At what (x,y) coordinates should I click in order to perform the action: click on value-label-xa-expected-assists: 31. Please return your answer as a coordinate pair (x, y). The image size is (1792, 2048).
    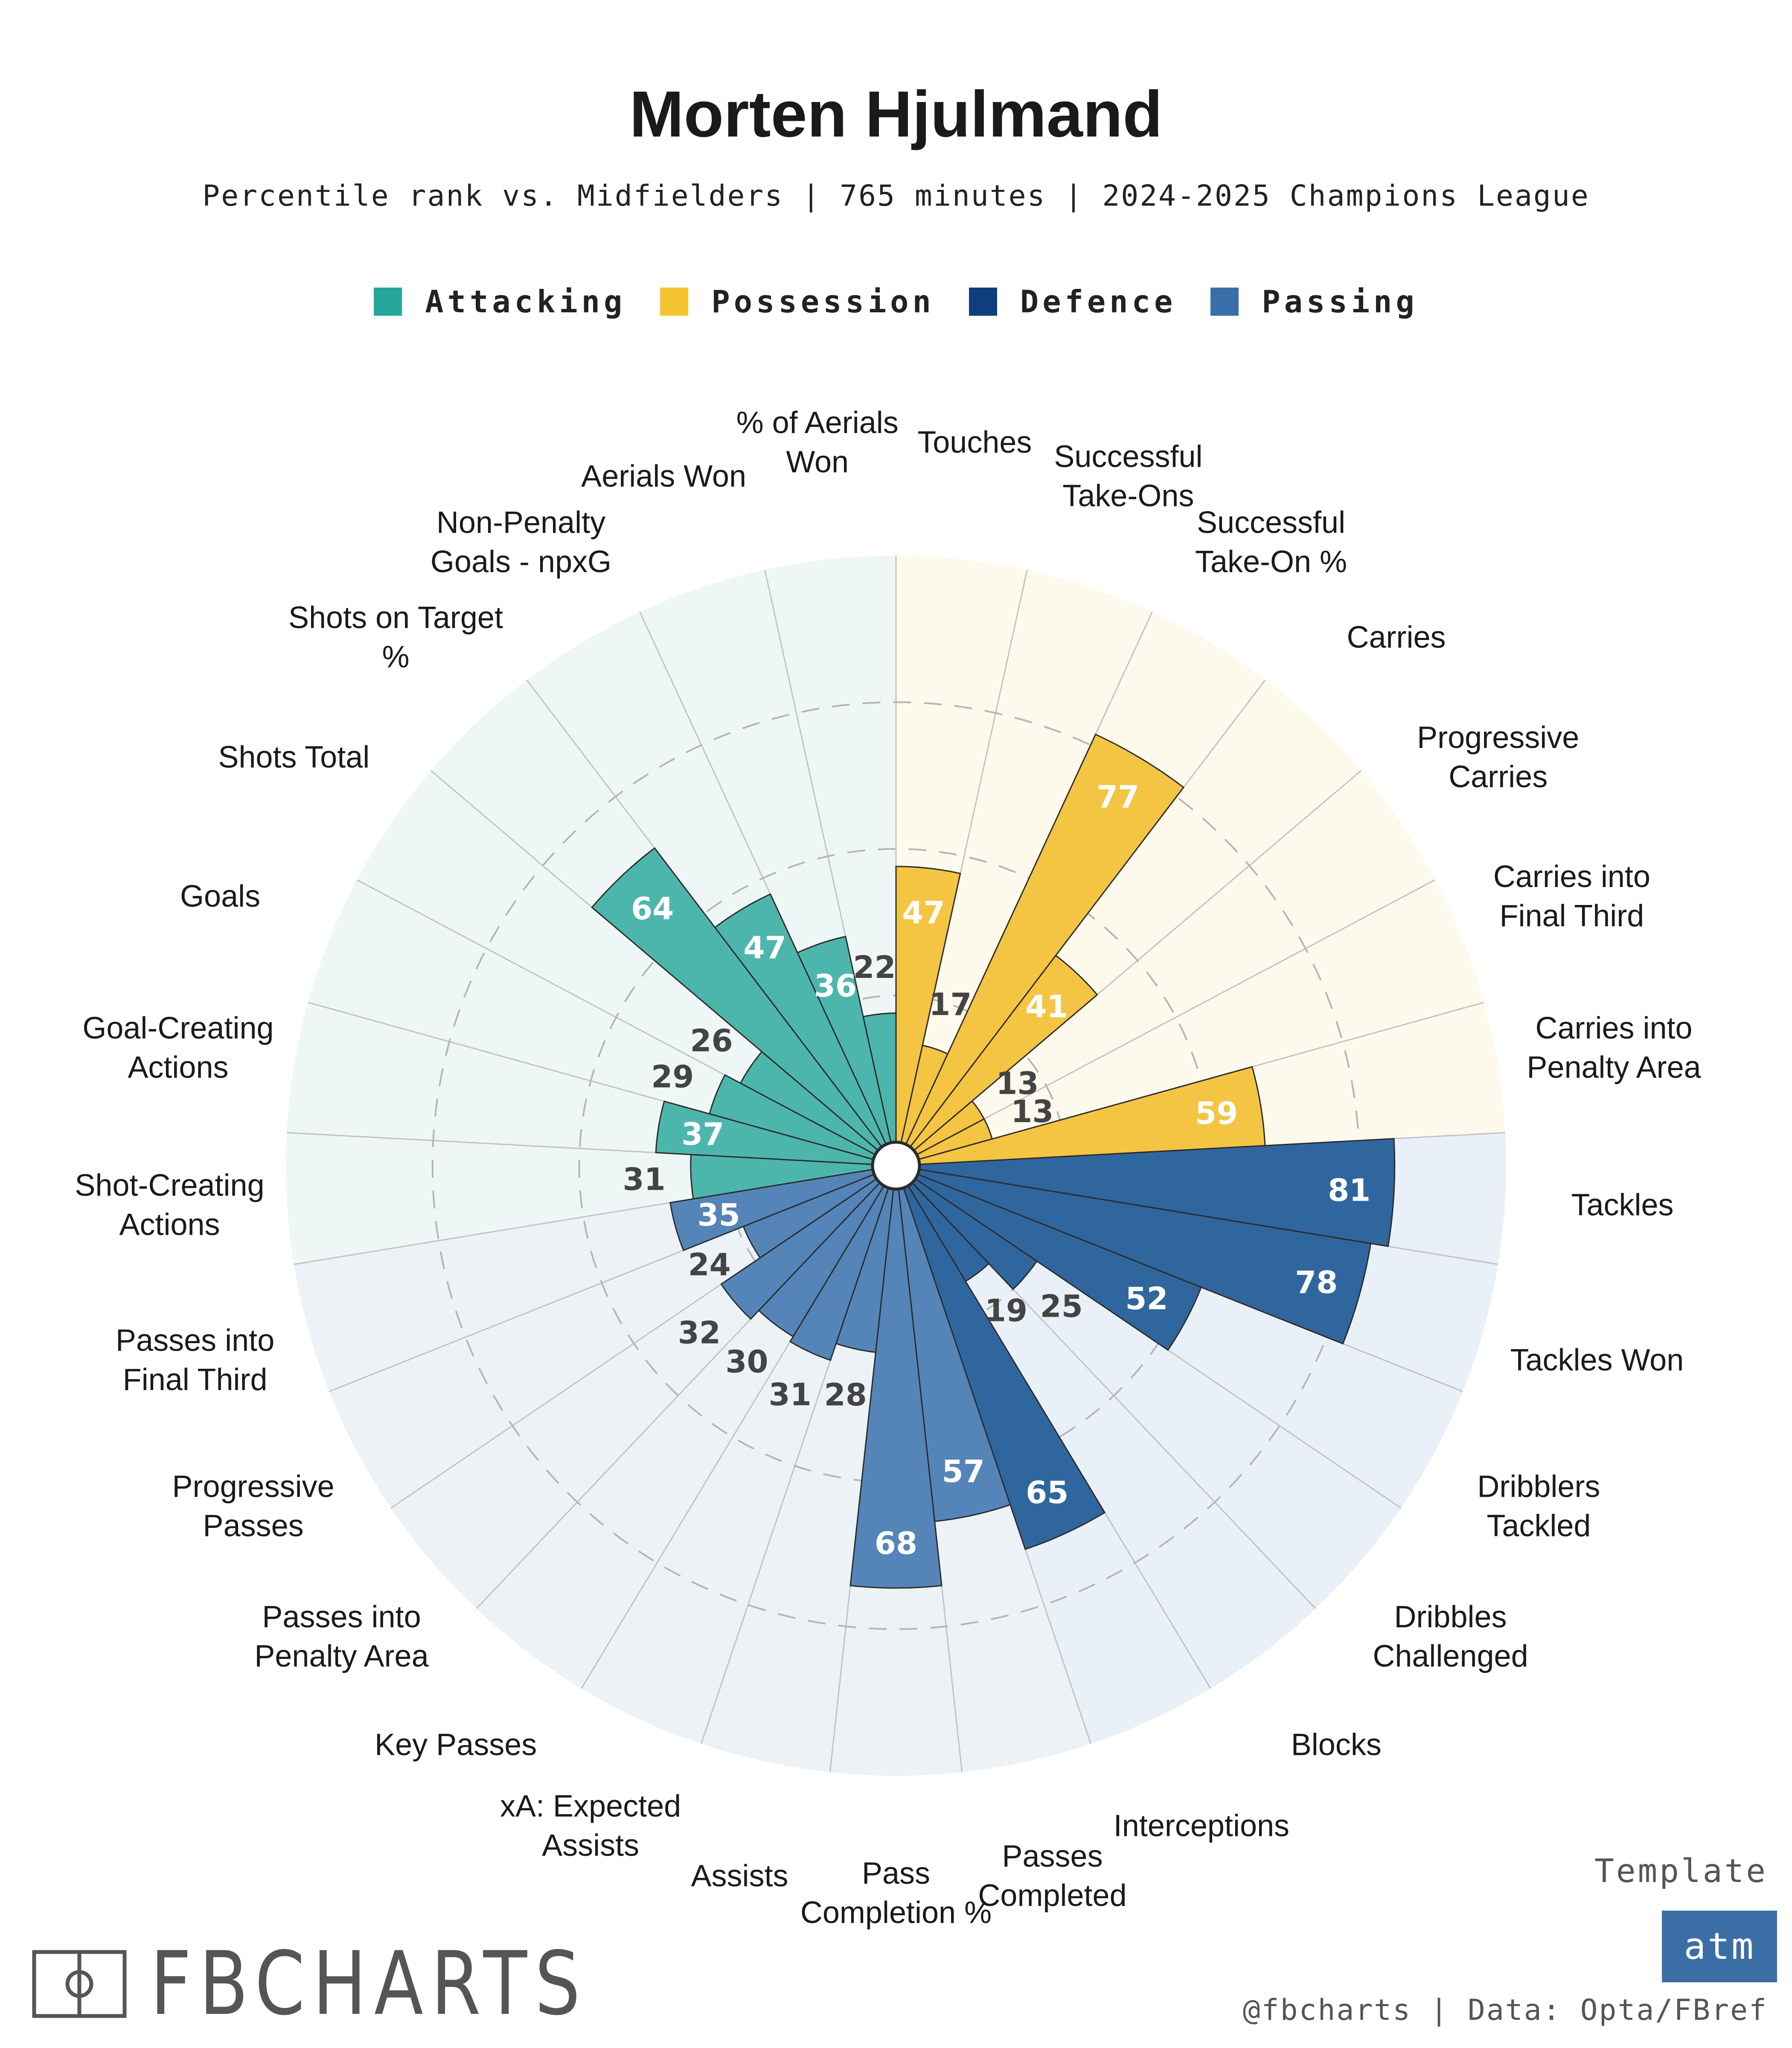
    Looking at the image, I should click on (790, 1395).